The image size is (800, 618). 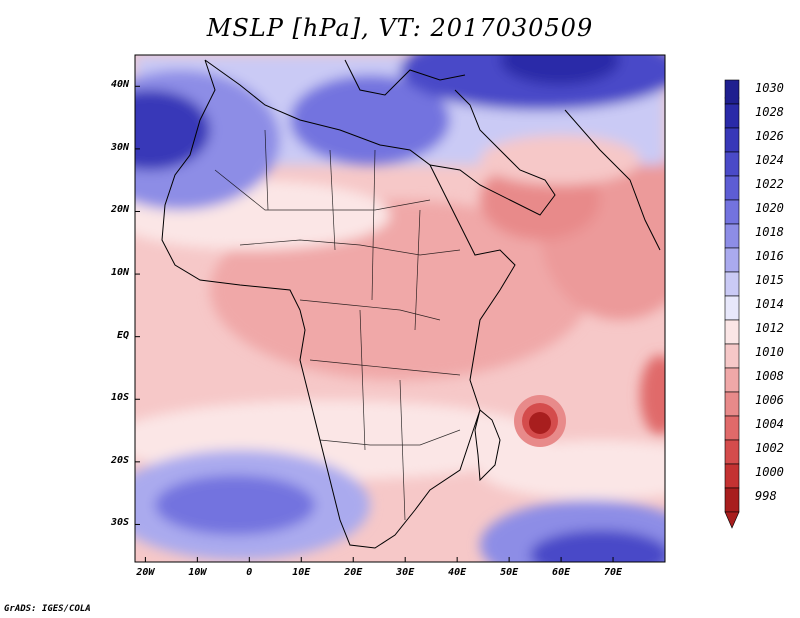 What do you see at coordinates (769, 376) in the screenshot?
I see `colorbar-label: 1008` at bounding box center [769, 376].